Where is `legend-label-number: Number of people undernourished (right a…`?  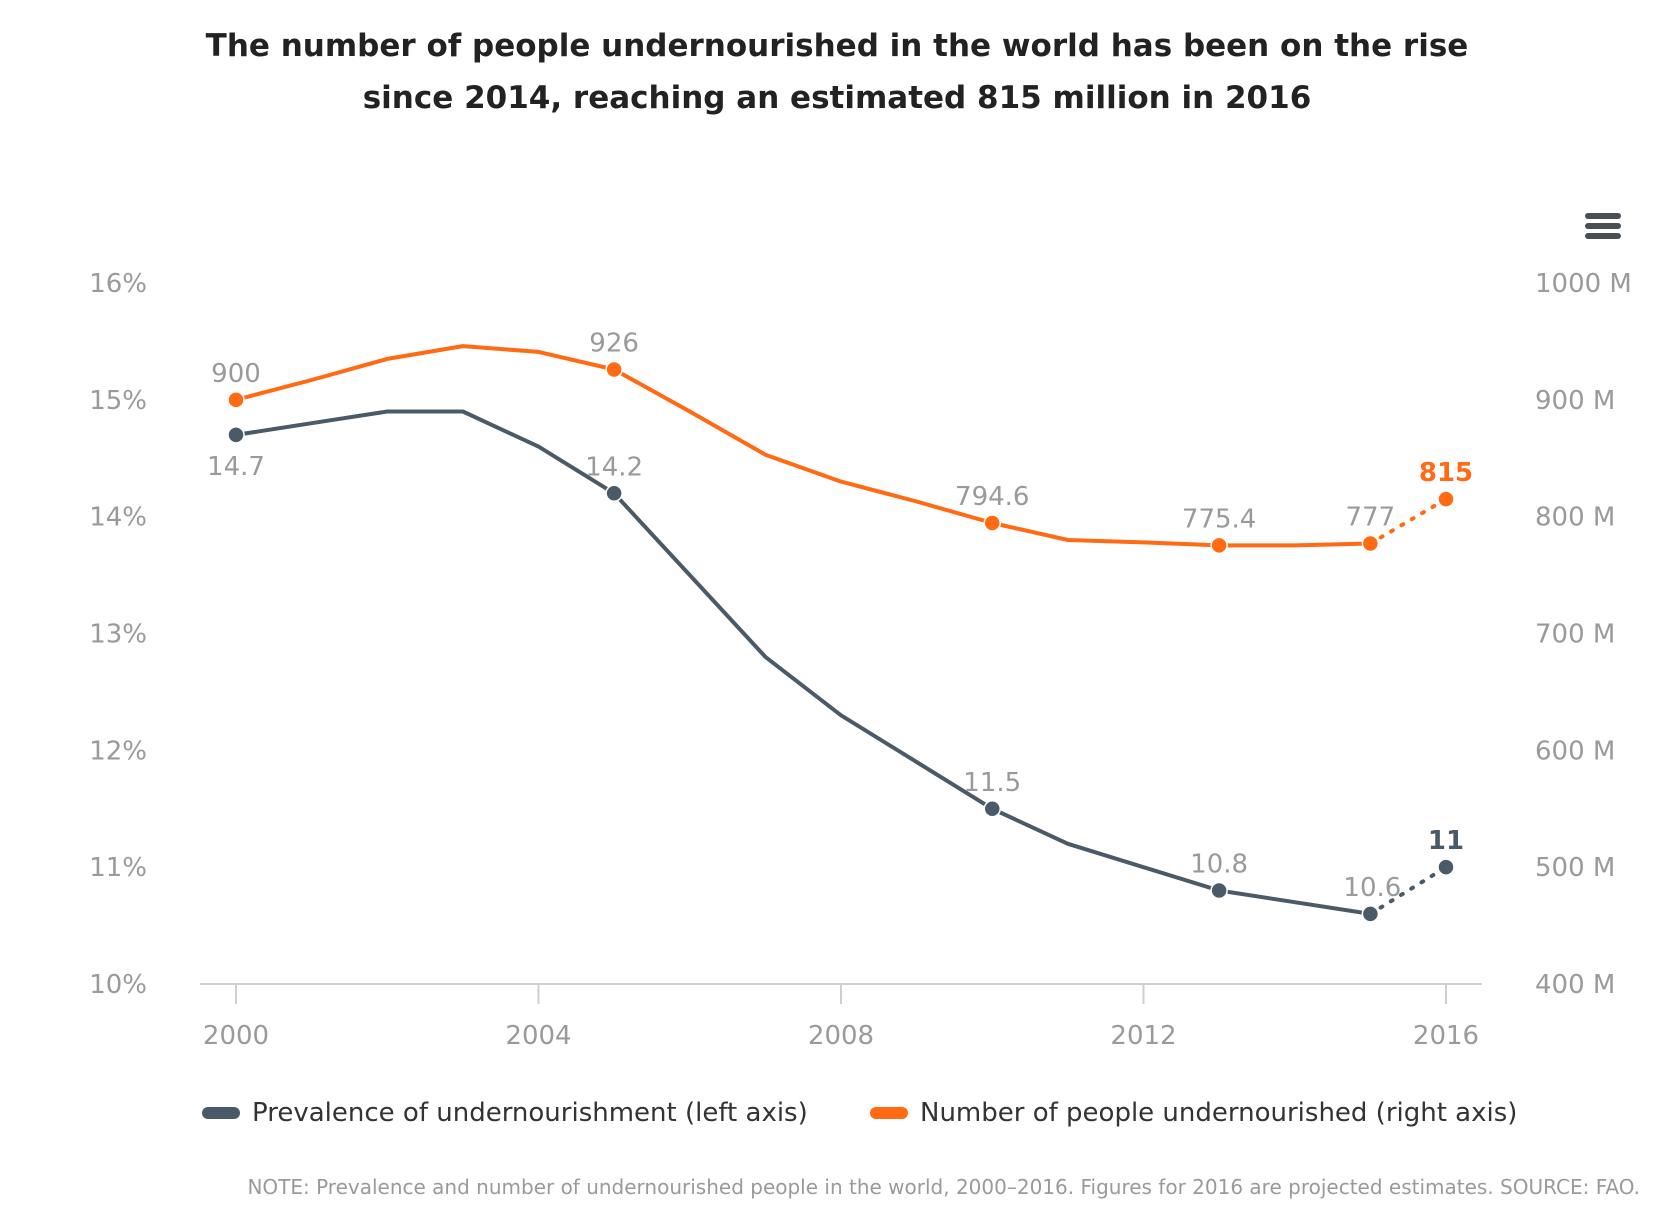
legend-label-number: Number of people undernourished (right a… is located at coordinates (1219, 1113).